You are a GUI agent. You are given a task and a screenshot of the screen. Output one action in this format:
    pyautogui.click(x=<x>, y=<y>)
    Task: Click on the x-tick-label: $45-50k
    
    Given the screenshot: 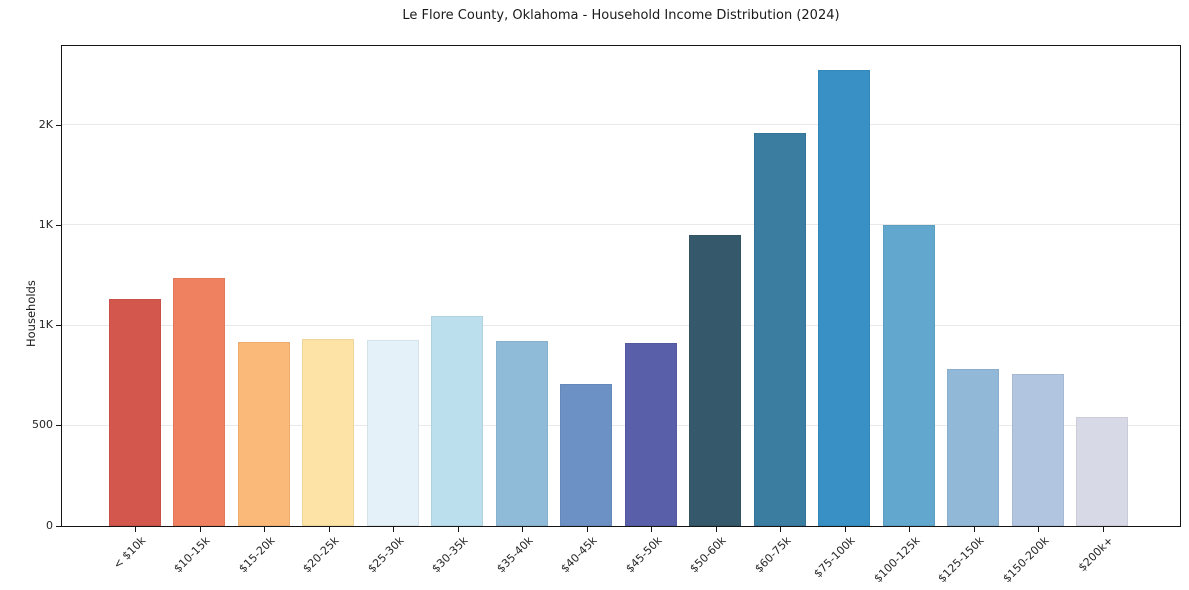 What is the action you would take?
    pyautogui.click(x=643, y=554)
    